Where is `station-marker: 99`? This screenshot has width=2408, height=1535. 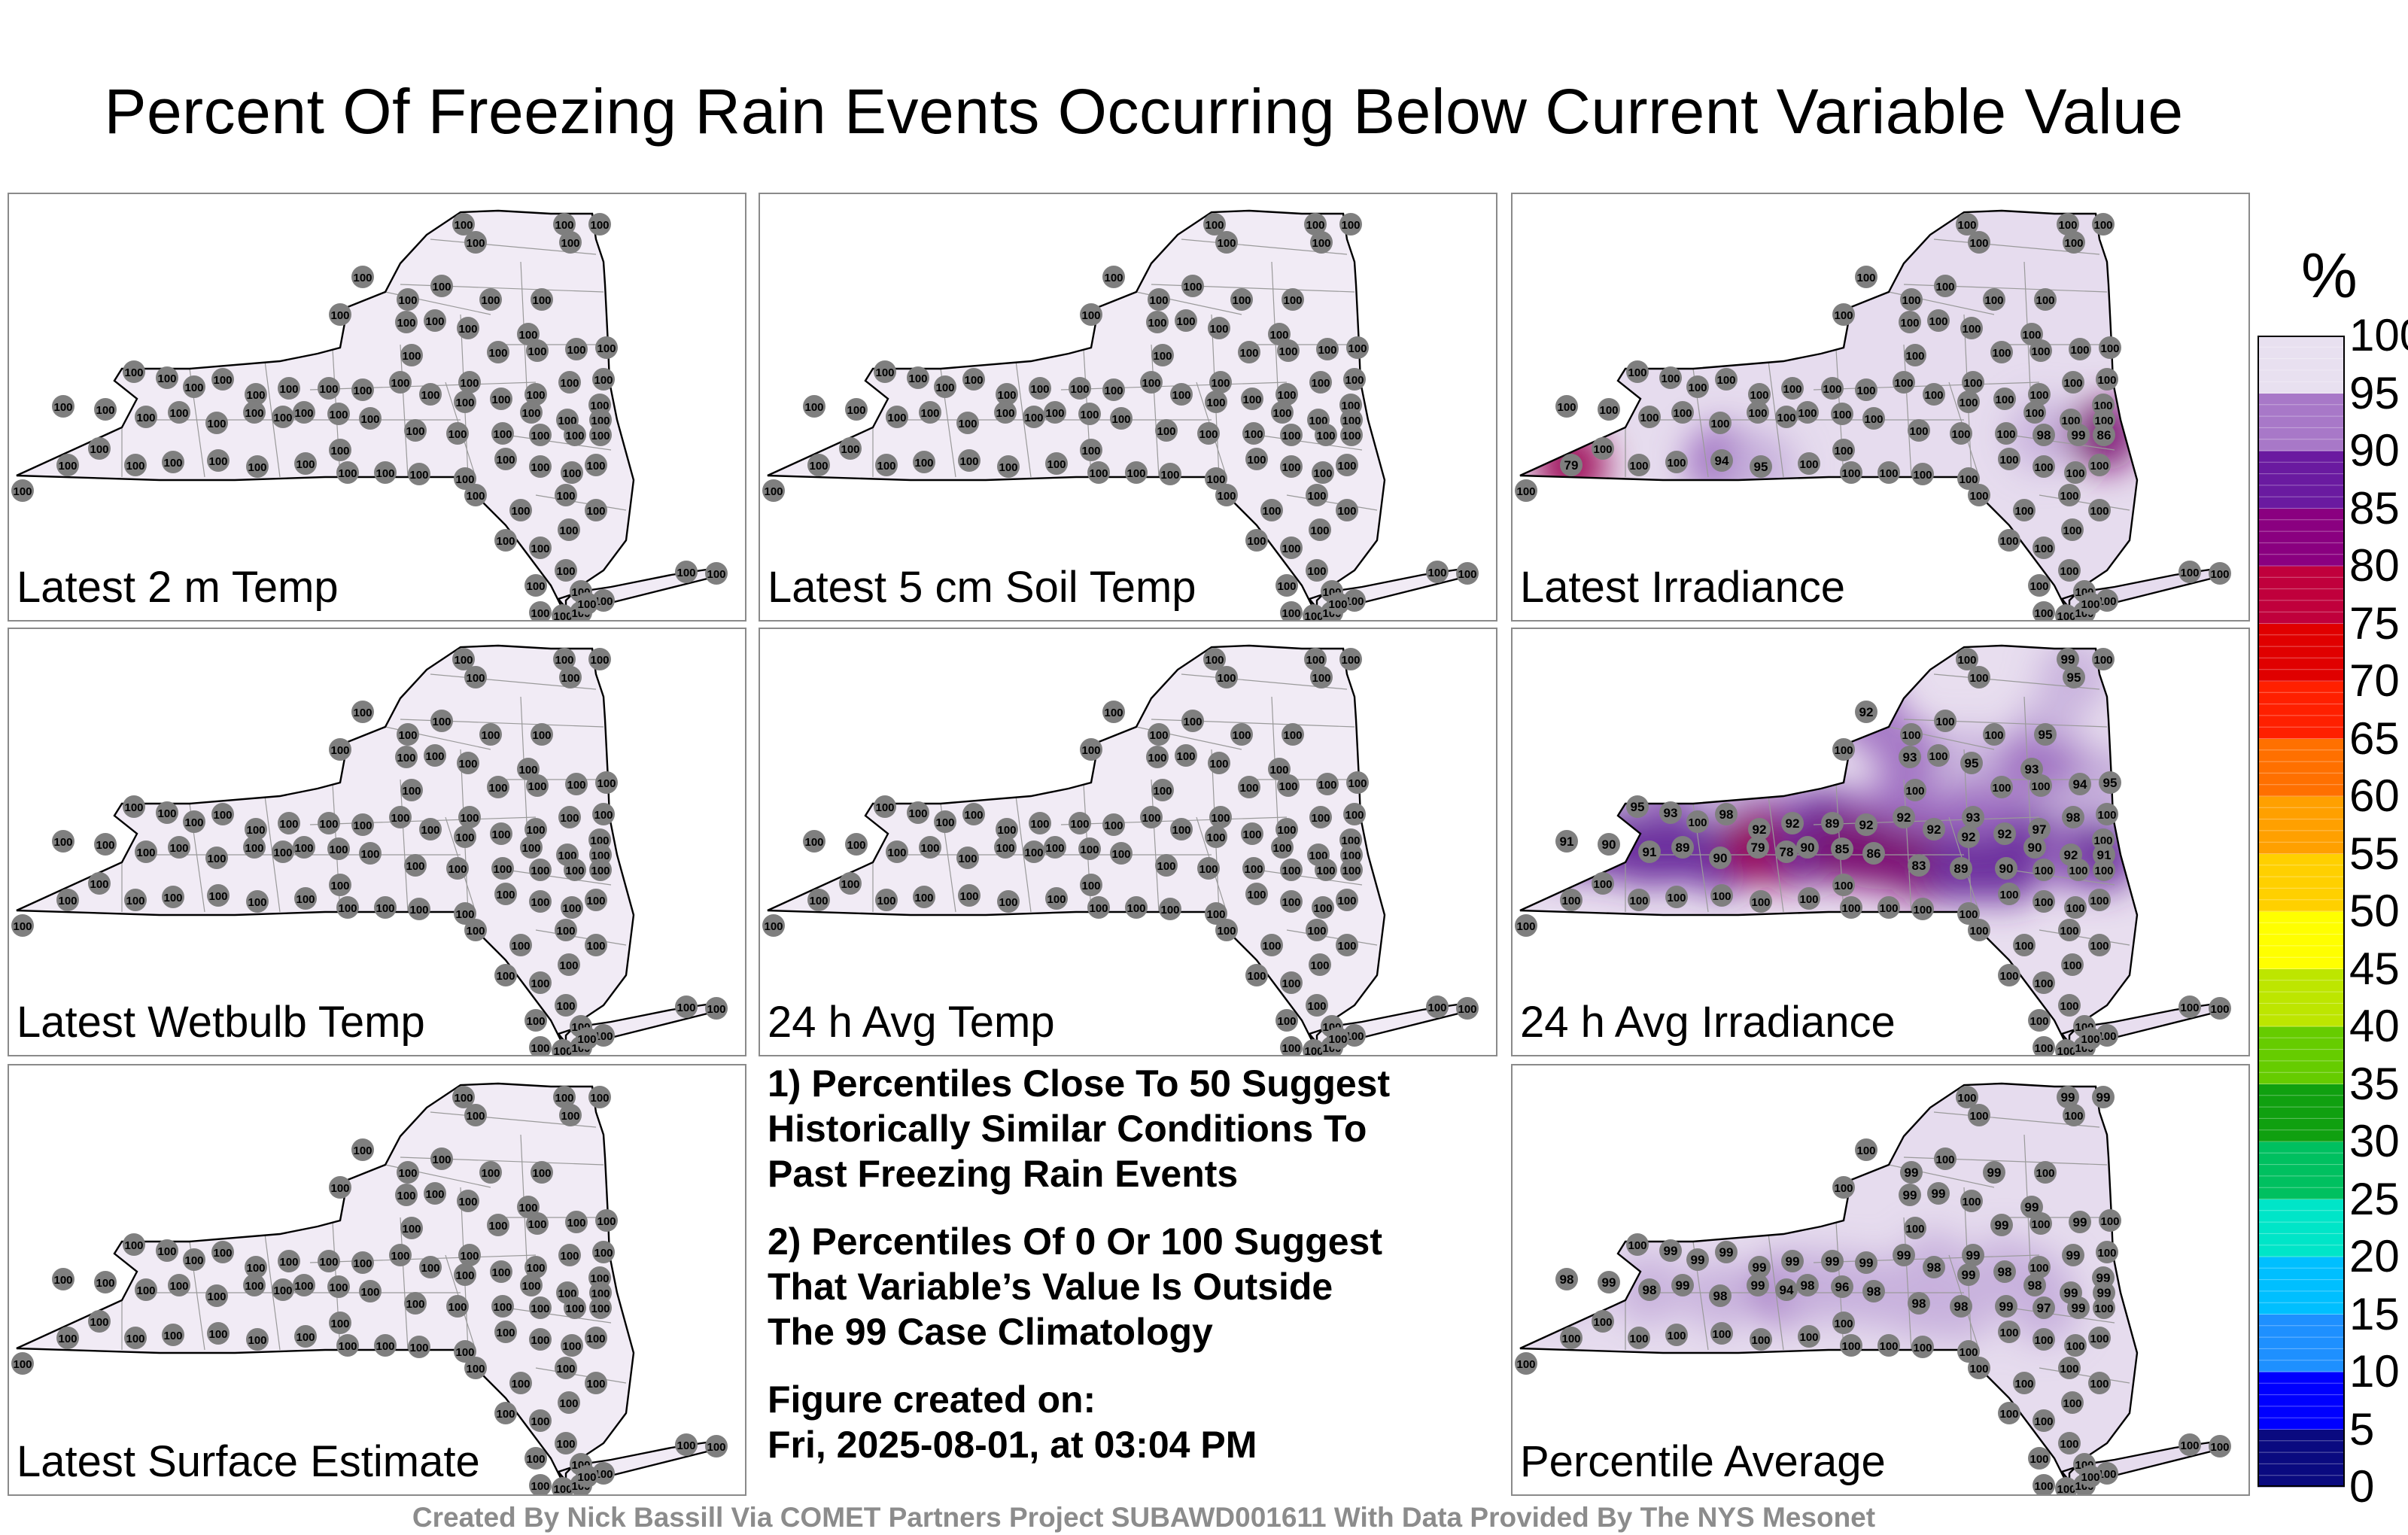
station-marker: 99 is located at coordinates (1792, 1261).